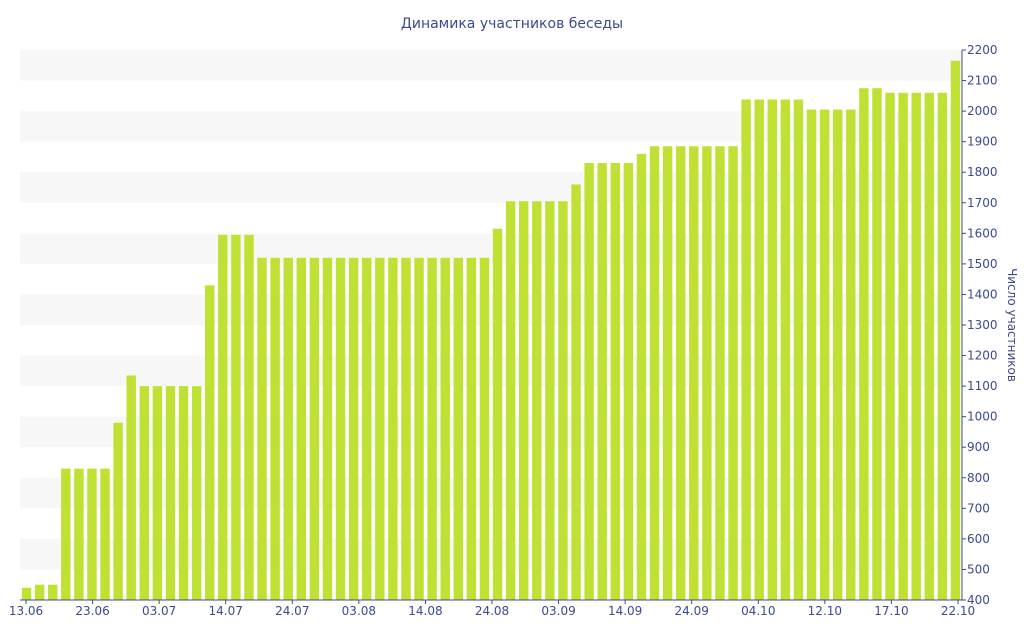 The image size is (1024, 640). Describe the element at coordinates (292, 611) in the screenshot. I see `x-tick-label: 24.07` at that location.